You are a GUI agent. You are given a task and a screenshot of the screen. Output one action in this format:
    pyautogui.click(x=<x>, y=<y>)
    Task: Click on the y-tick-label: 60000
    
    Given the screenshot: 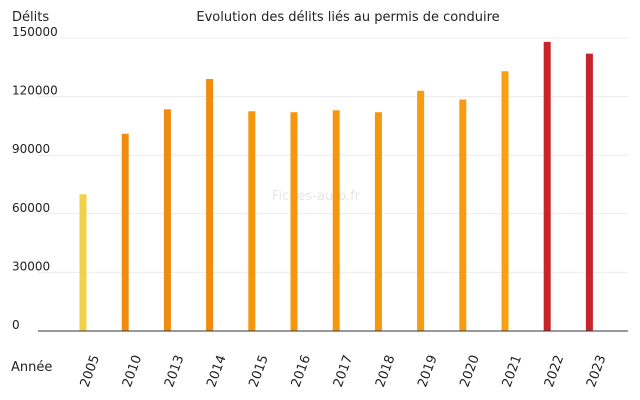 What is the action you would take?
    pyautogui.click(x=31, y=208)
    